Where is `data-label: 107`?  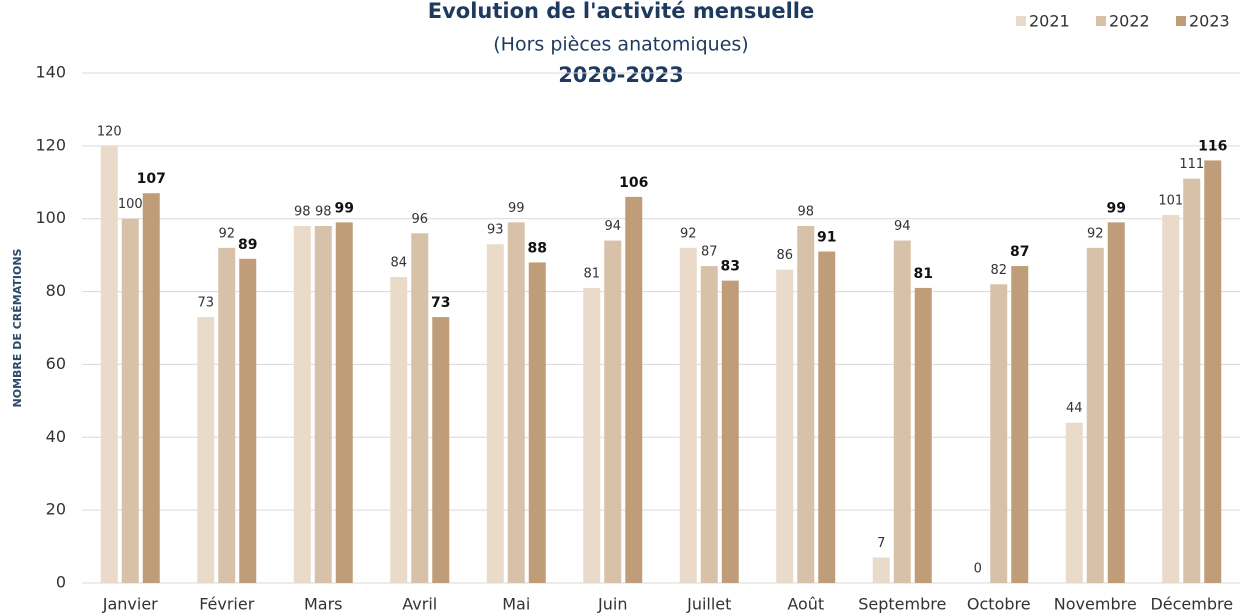
data-label: 107 is located at coordinates (151, 179).